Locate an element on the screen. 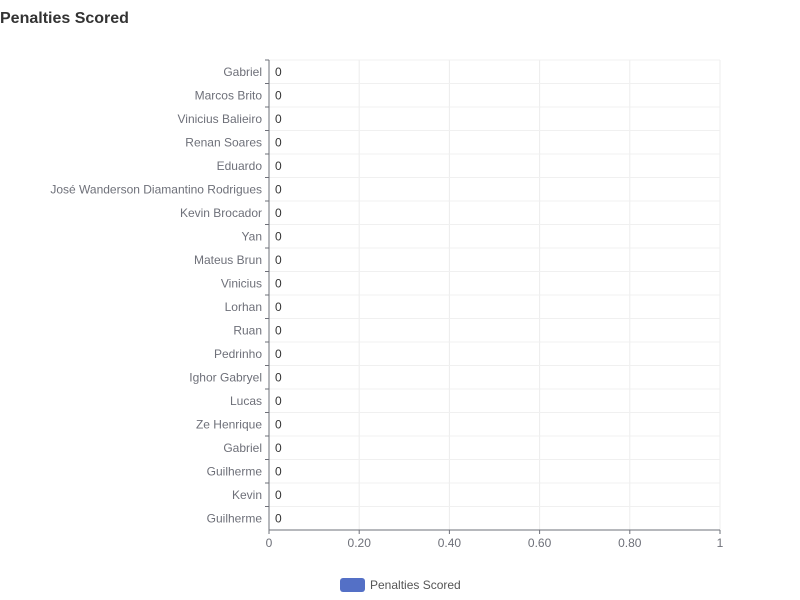  y-tick-label: Kevin is located at coordinates (247, 495).